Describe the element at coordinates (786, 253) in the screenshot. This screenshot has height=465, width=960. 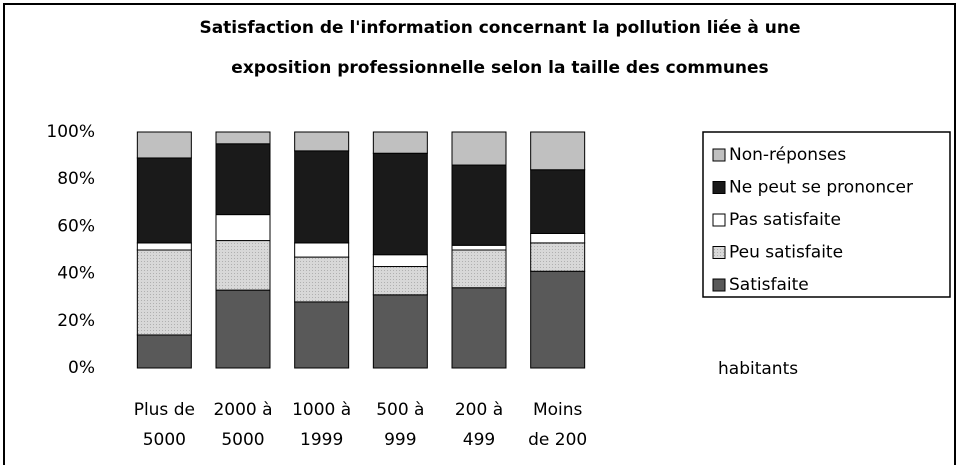
I see `legend-label: Peu satisfaite` at that location.